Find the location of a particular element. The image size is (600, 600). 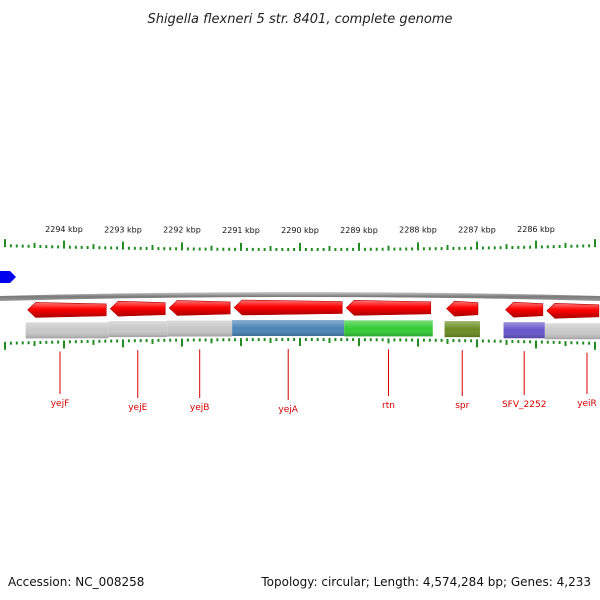

ruler-label: 2294 kbp is located at coordinates (64, 229).